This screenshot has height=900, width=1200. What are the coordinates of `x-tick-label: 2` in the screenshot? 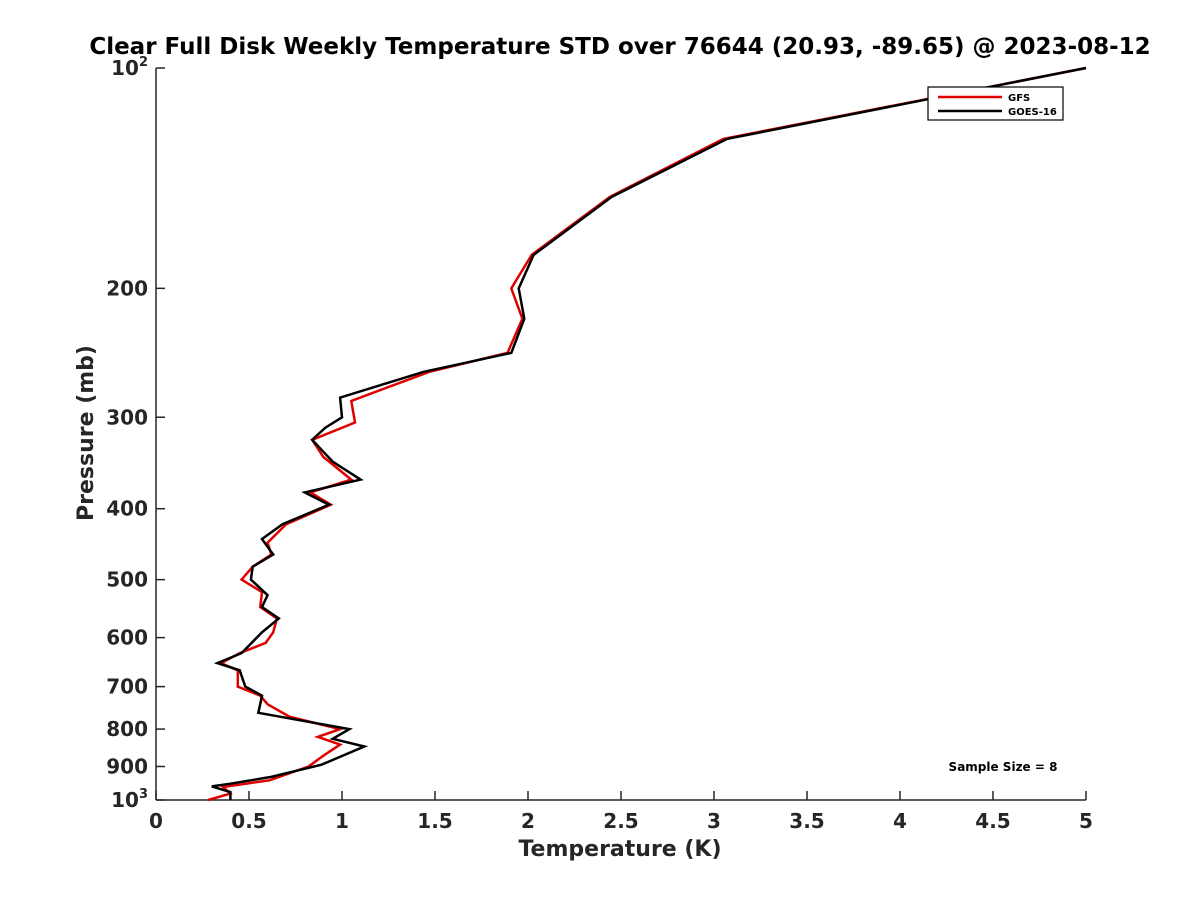 It's located at (528, 821).